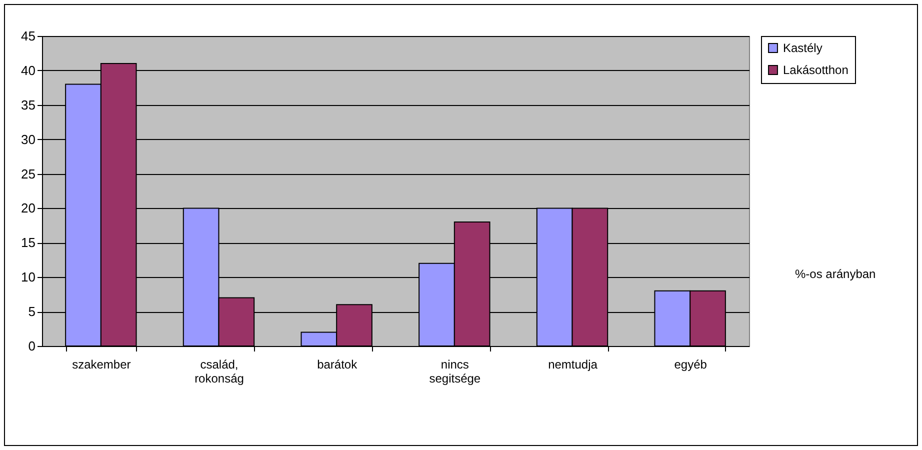 This screenshot has width=922, height=450. I want to click on x-tick-label: nincs segitsége, so click(455, 372).